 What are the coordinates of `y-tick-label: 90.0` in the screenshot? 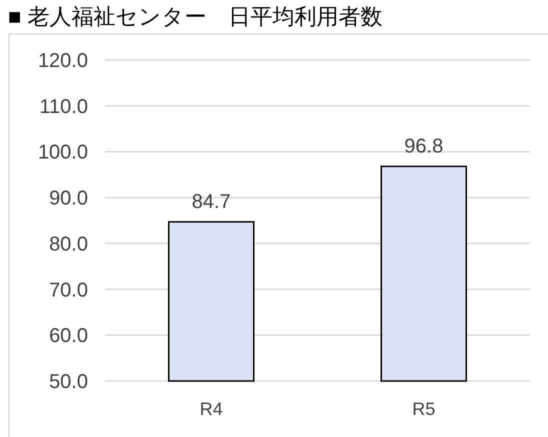 It's located at (68, 199).